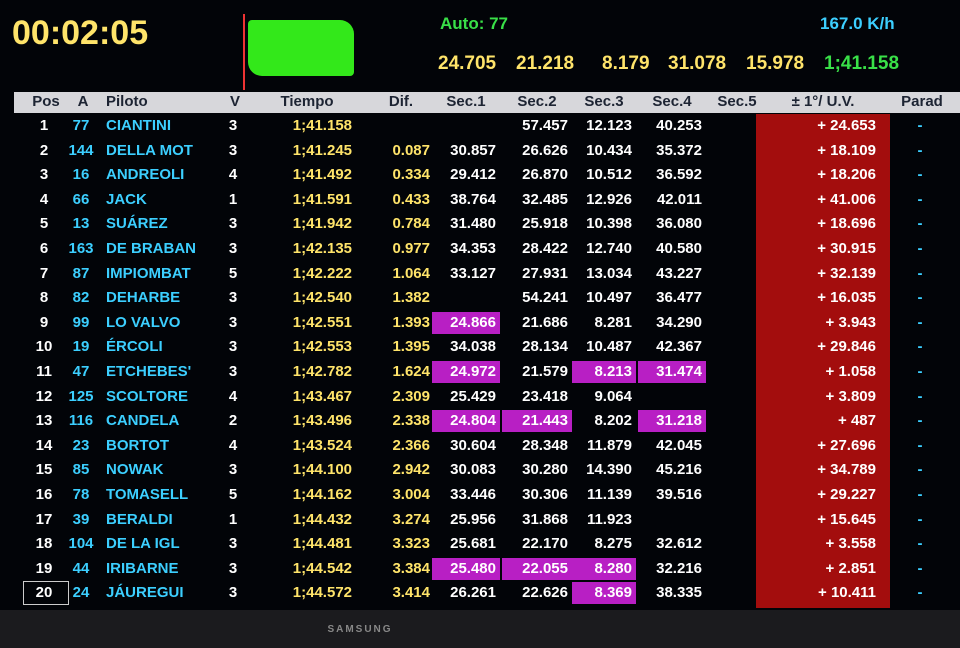 Image resolution: width=960 pixels, height=648 pixels. I want to click on table-cell: 1;41.492, so click(322, 175).